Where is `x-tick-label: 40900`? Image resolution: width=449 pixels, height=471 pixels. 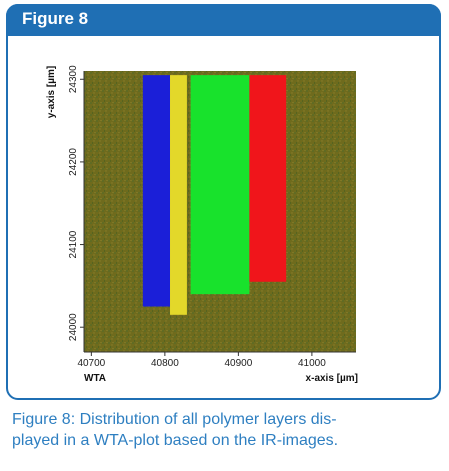 x-tick-label: 40900 is located at coordinates (238, 363).